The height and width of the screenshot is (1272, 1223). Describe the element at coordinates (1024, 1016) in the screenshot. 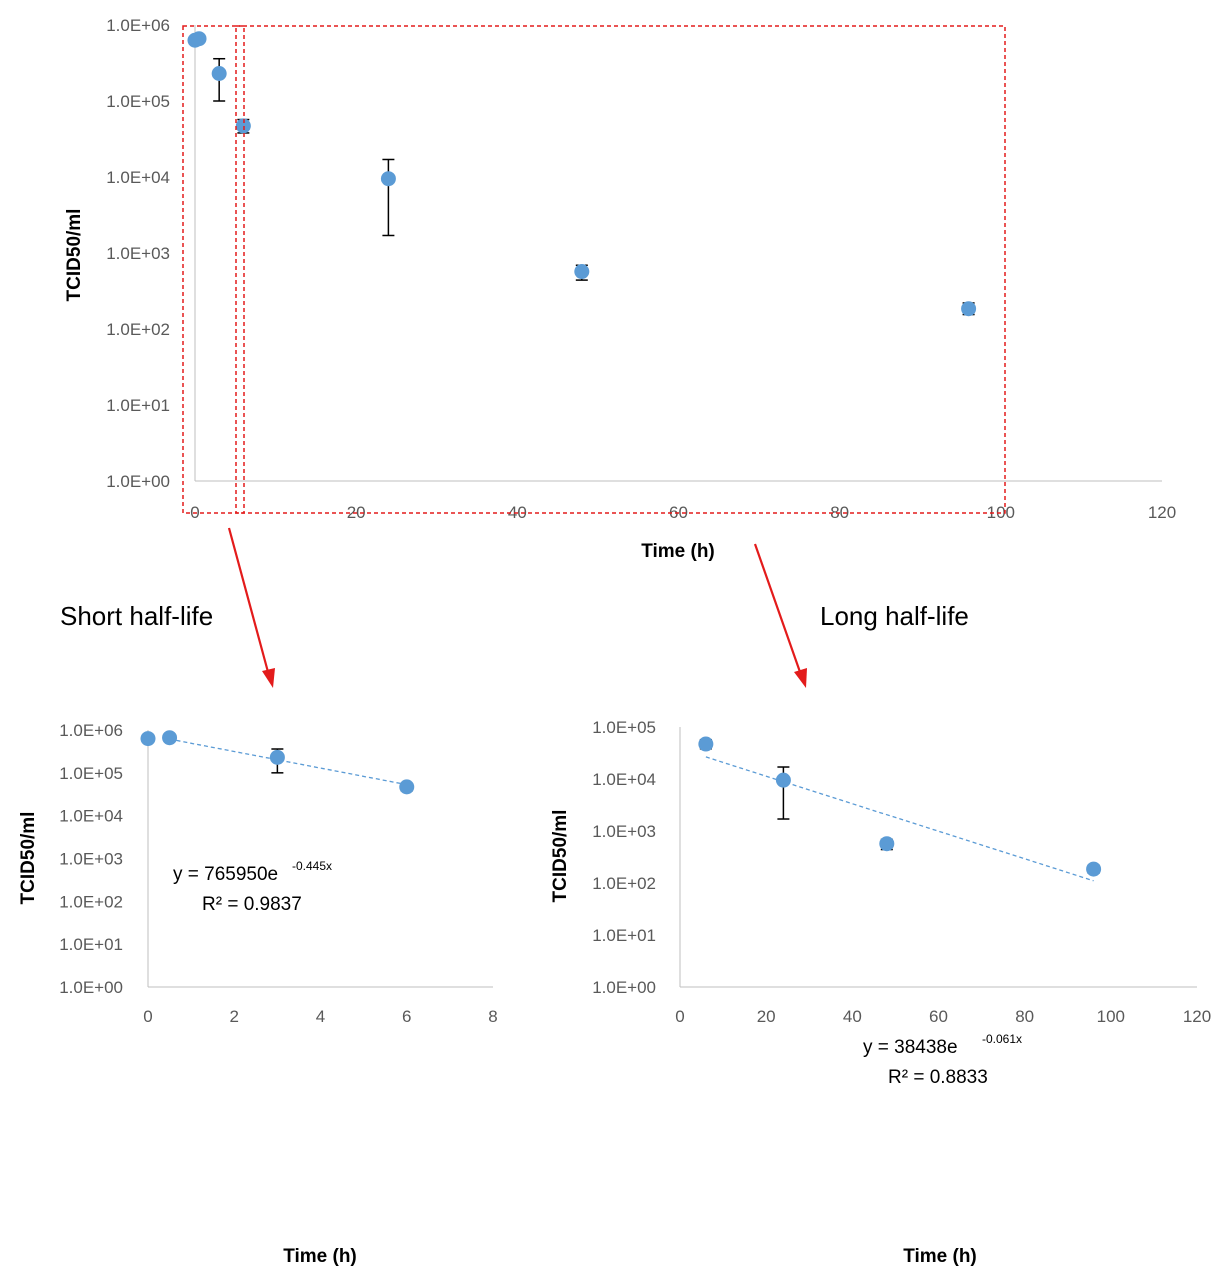

I see `long-x-tick-label: 80` at that location.